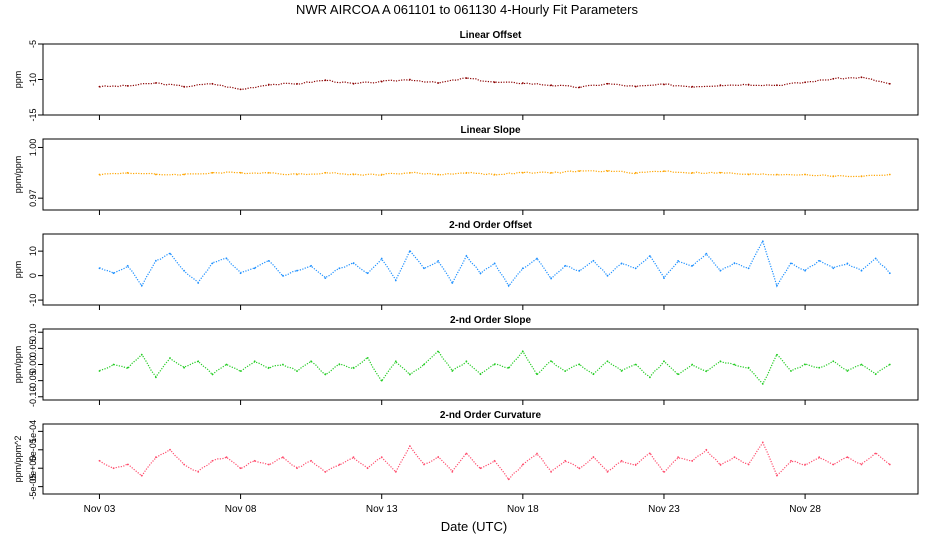  Describe the element at coordinates (33, 44) in the screenshot. I see `y-tick-label: -5` at that location.